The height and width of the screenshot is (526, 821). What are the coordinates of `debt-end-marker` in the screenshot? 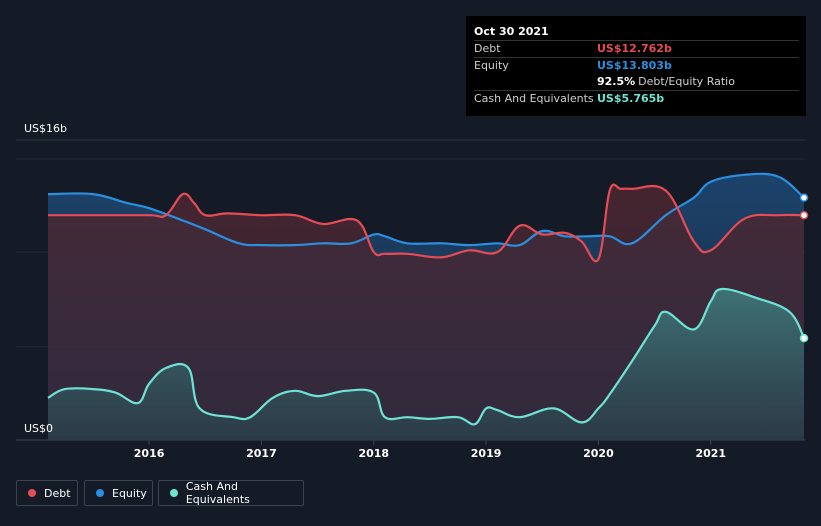 It's located at (804, 215).